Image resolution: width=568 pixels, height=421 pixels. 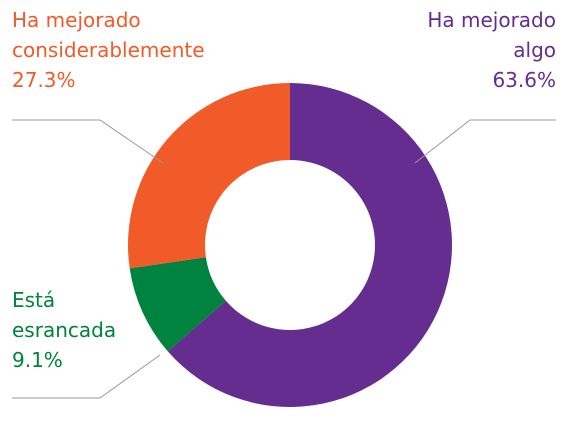 I want to click on slice-label: Está esrancada 9.1%, so click(x=69, y=330).